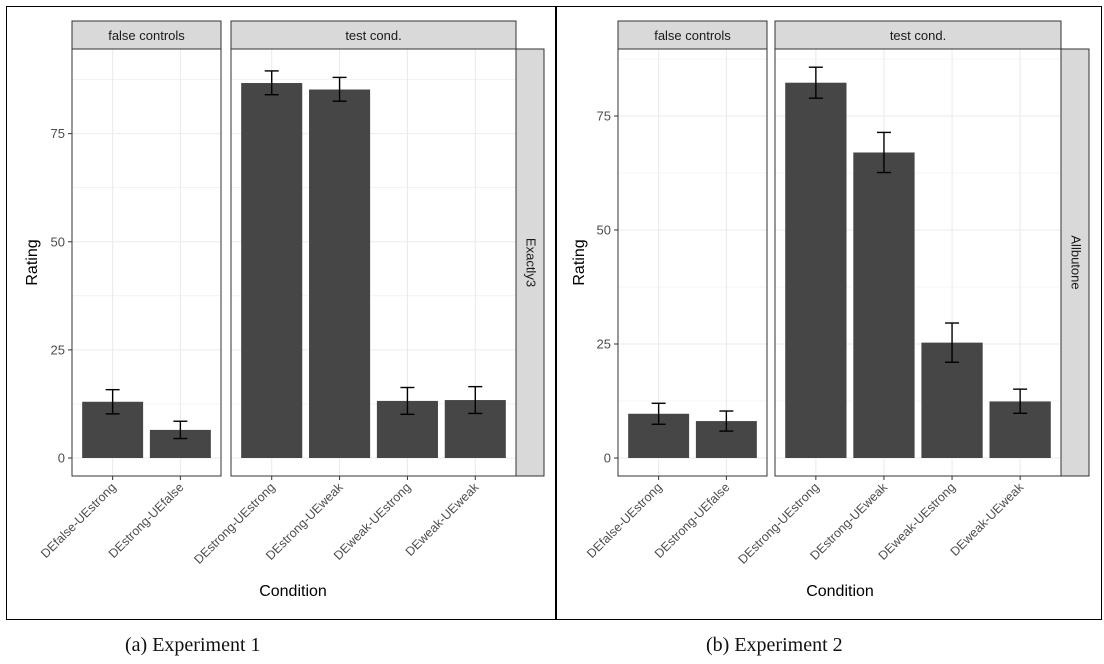  I want to click on facet-row-strip-label: Exactly3, so click(531, 262).